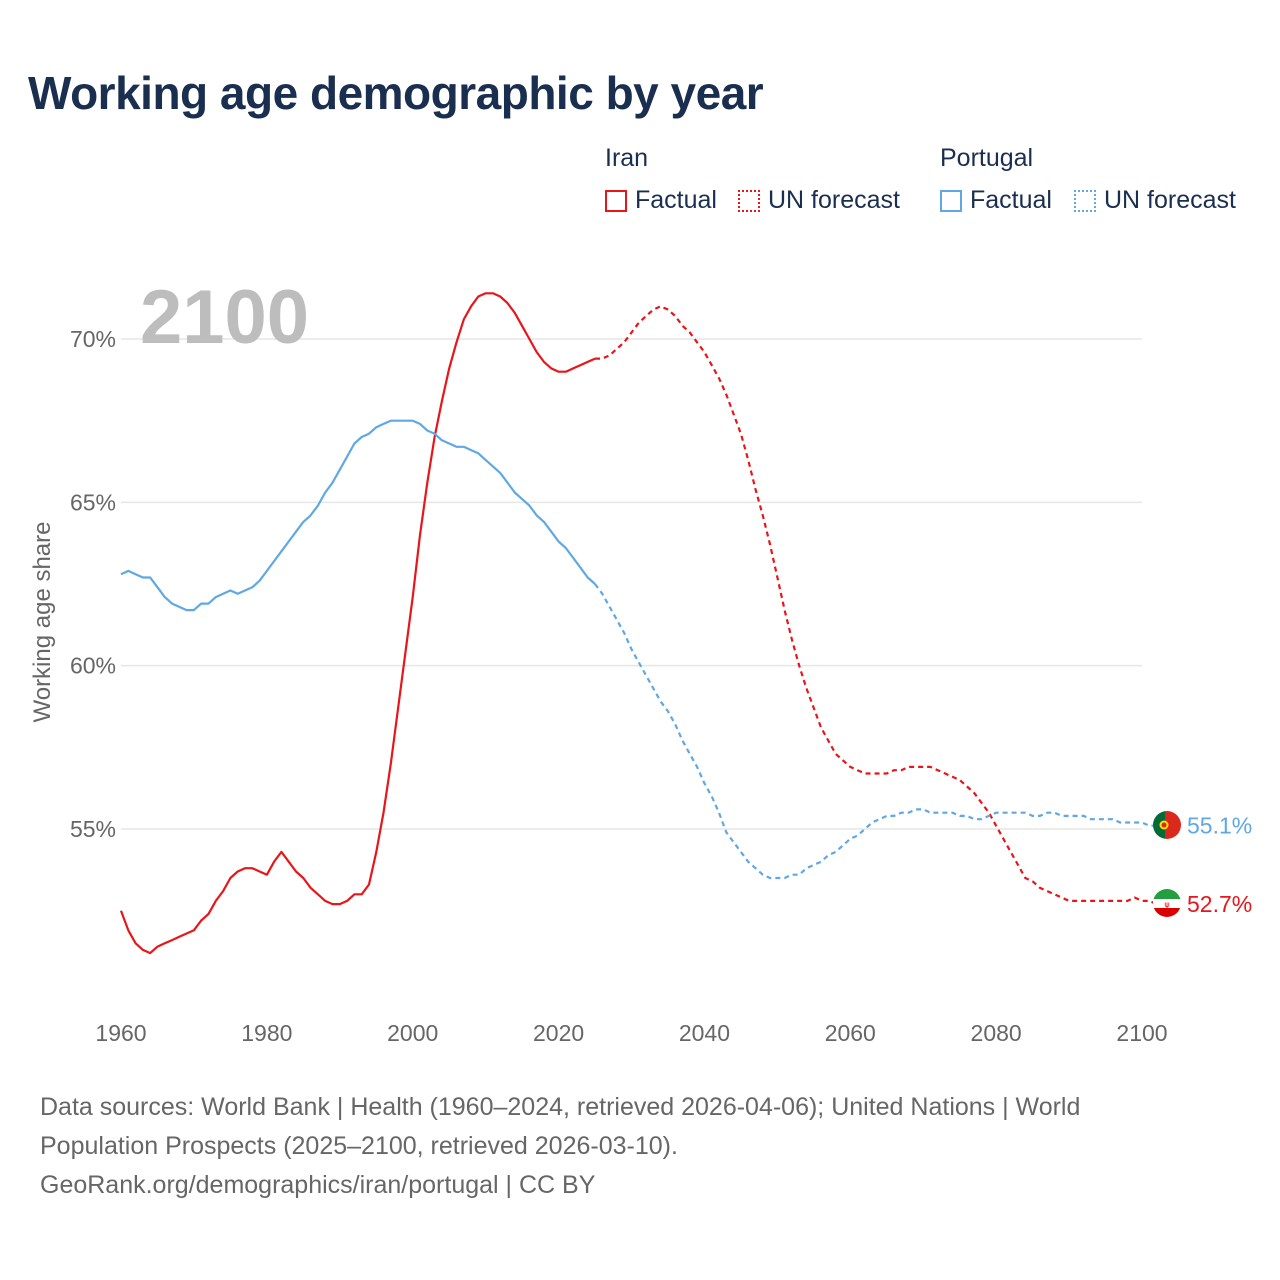  Describe the element at coordinates (224, 317) in the screenshot. I see `year-badge: 2100` at that location.